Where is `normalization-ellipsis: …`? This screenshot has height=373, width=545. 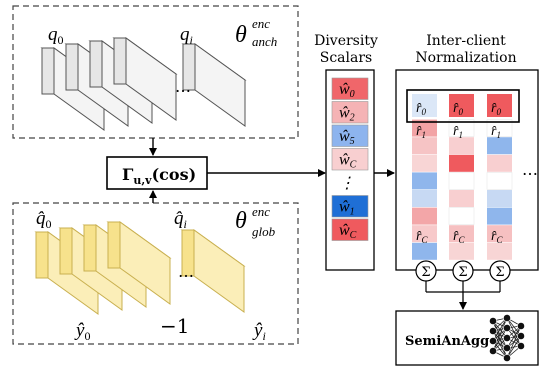 normalization-ellipsis: … is located at coordinates (530, 169).